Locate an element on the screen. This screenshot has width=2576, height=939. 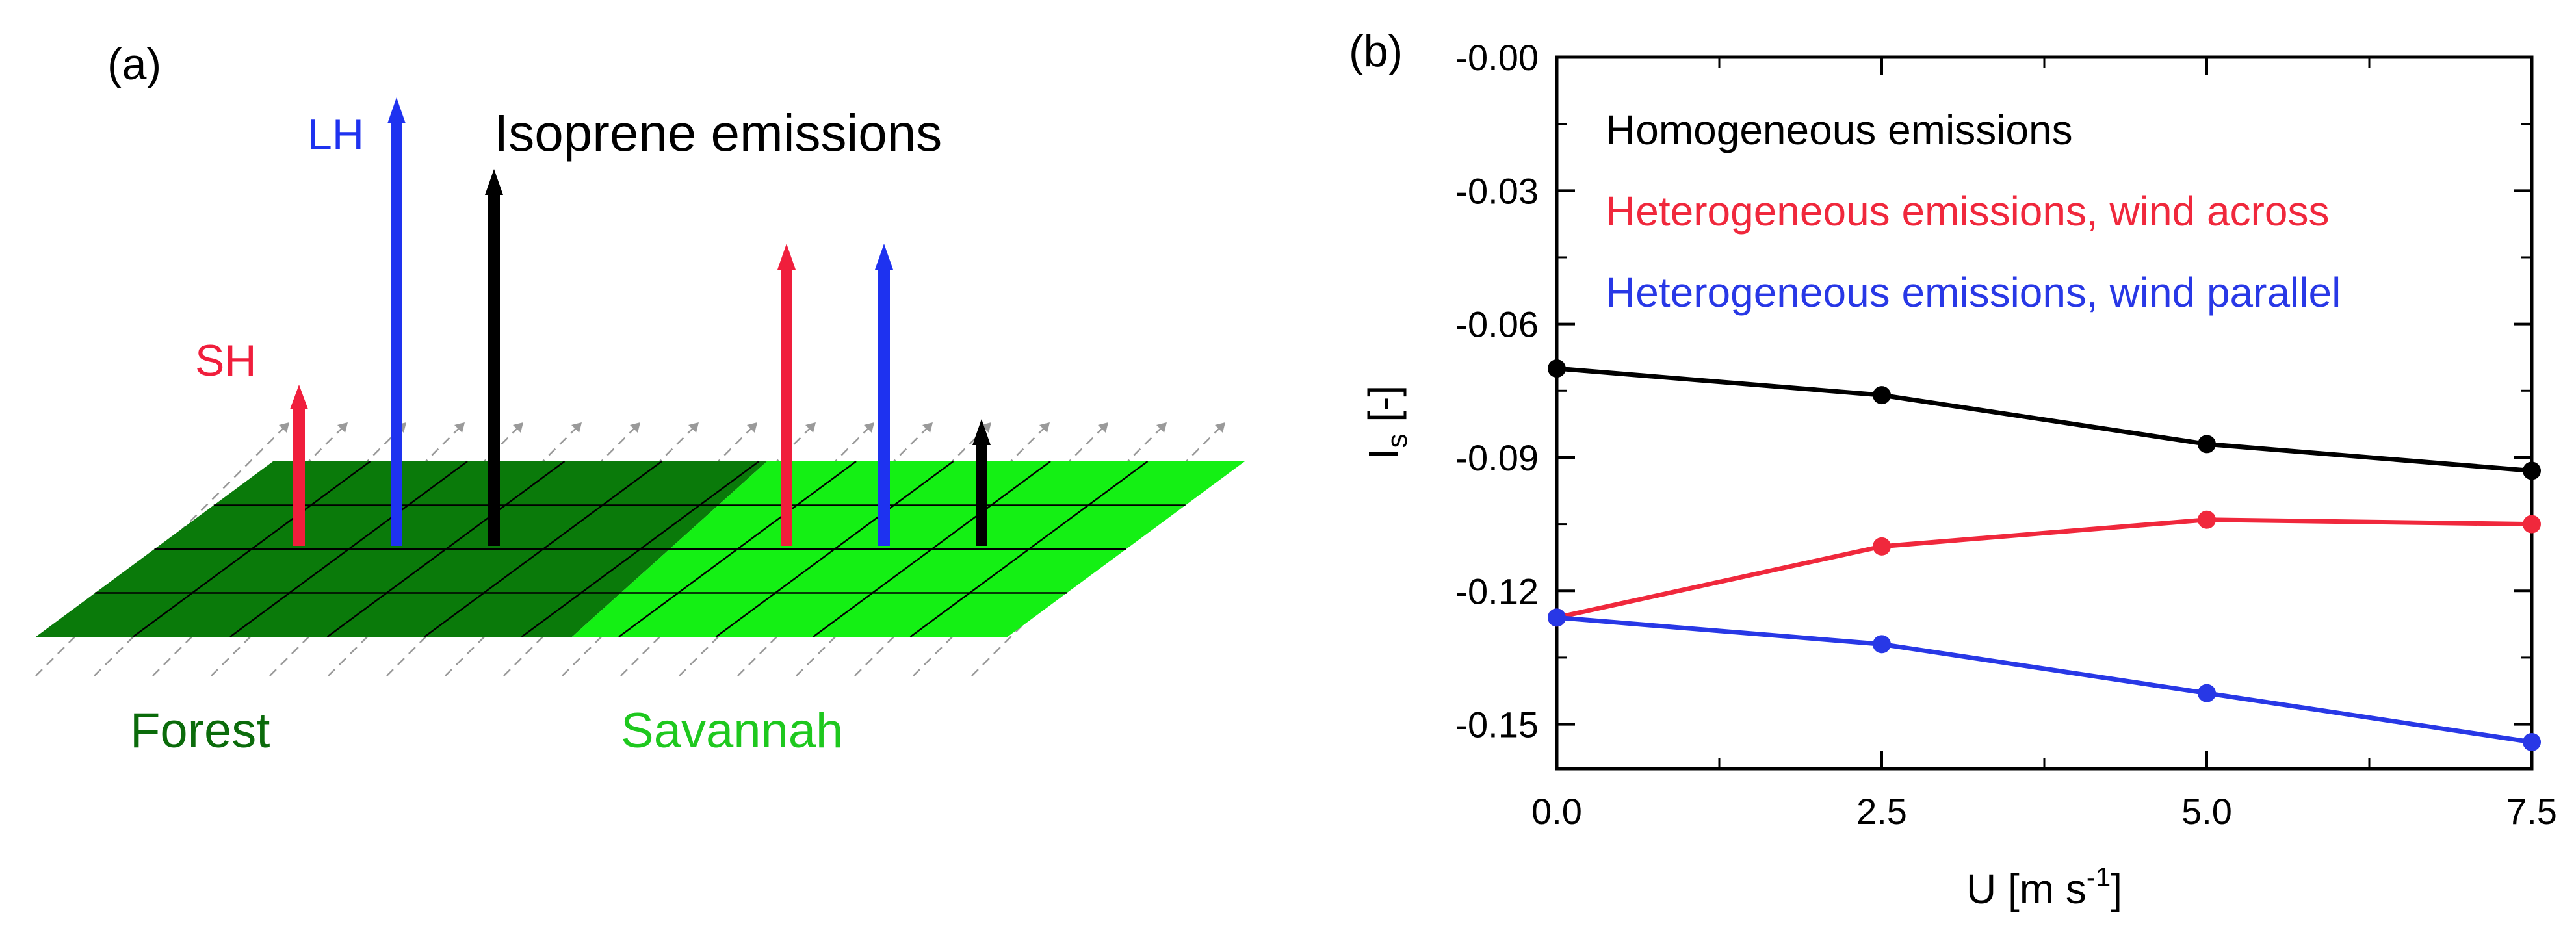
y-axis-label: Is [-] is located at coordinates (1386, 422).